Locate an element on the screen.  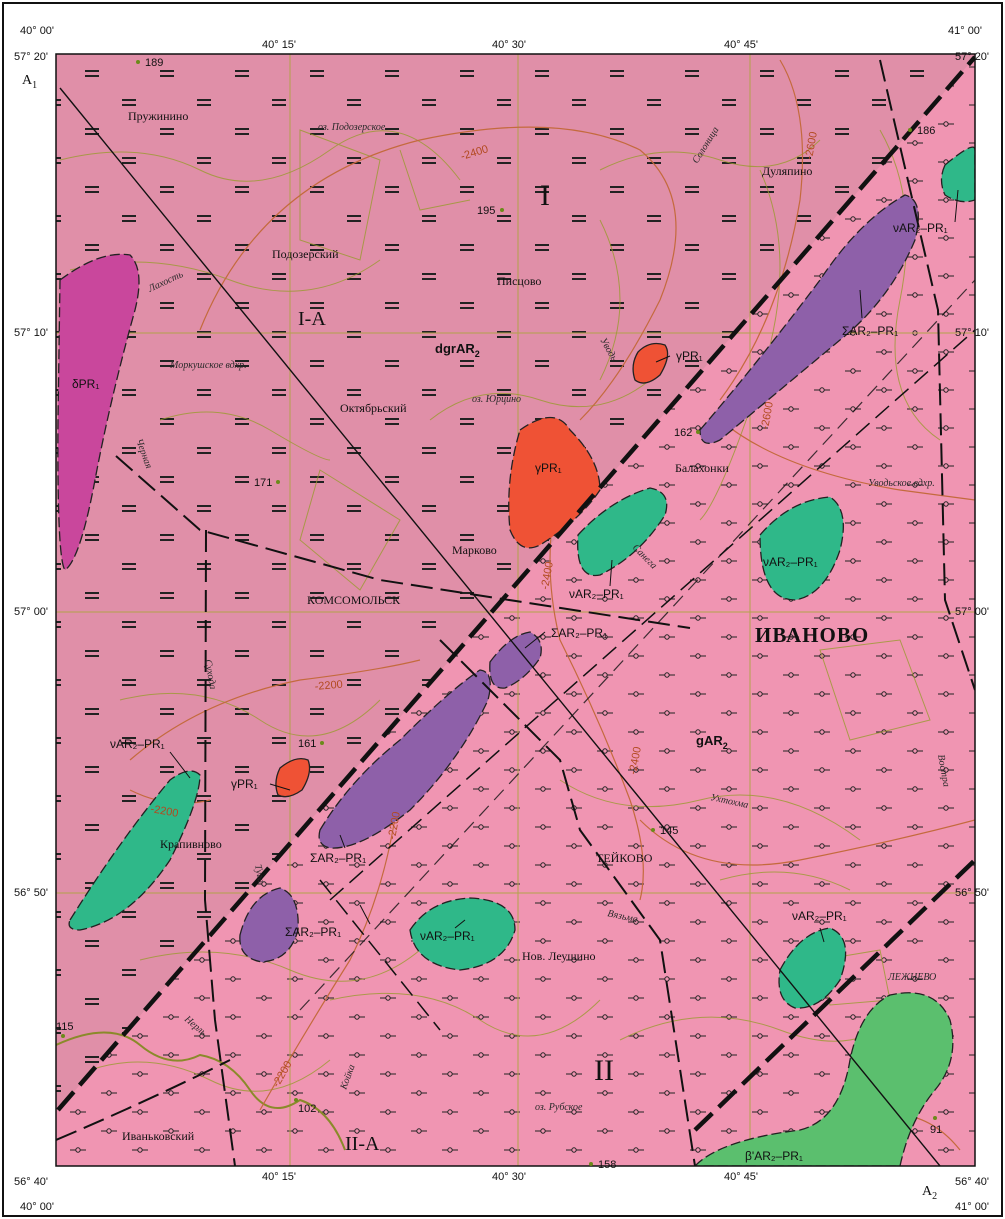
elevation-161: 161 is located at coordinates (307, 744).